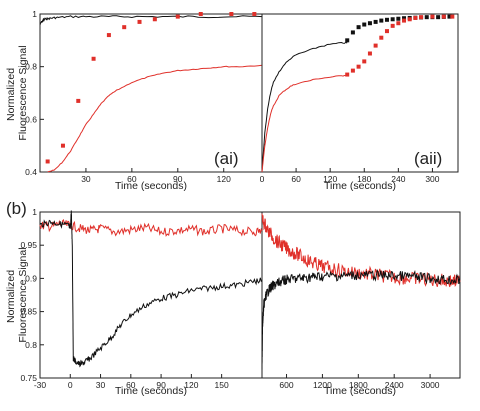  What do you see at coordinates (23, 92) in the screenshot?
I see `panel-ai-ylabel-line2: Fluorescence Signal` at bounding box center [23, 92].